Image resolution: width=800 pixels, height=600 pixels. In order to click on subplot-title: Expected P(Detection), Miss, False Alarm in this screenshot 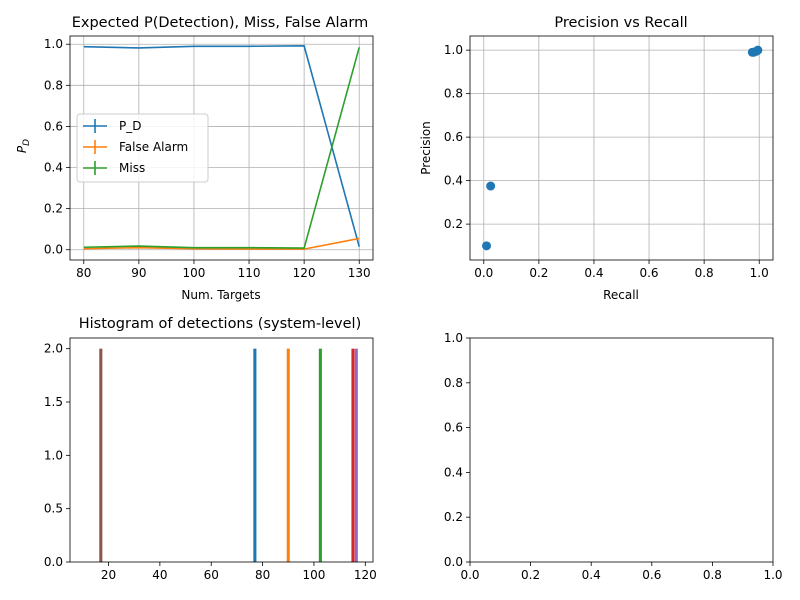, I will do `click(220, 23)`.